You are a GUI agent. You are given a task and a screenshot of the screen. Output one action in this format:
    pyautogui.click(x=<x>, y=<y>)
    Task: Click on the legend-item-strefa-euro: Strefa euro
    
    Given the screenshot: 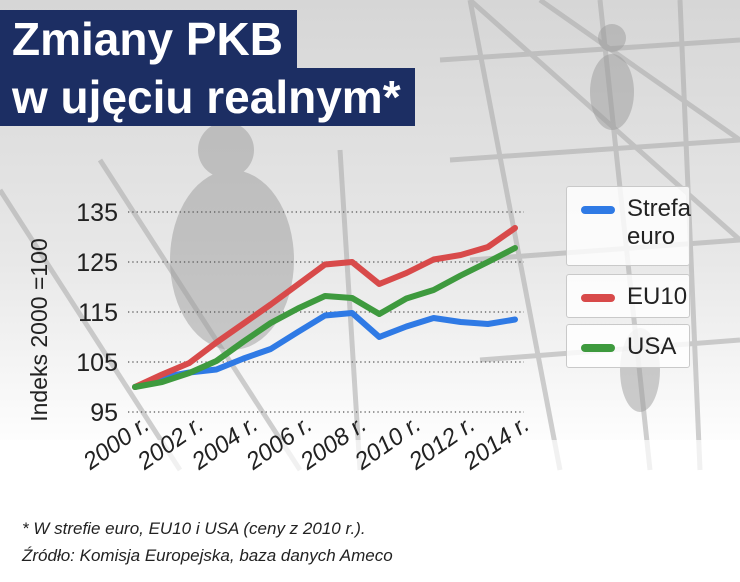 What is the action you would take?
    pyautogui.click(x=629, y=226)
    